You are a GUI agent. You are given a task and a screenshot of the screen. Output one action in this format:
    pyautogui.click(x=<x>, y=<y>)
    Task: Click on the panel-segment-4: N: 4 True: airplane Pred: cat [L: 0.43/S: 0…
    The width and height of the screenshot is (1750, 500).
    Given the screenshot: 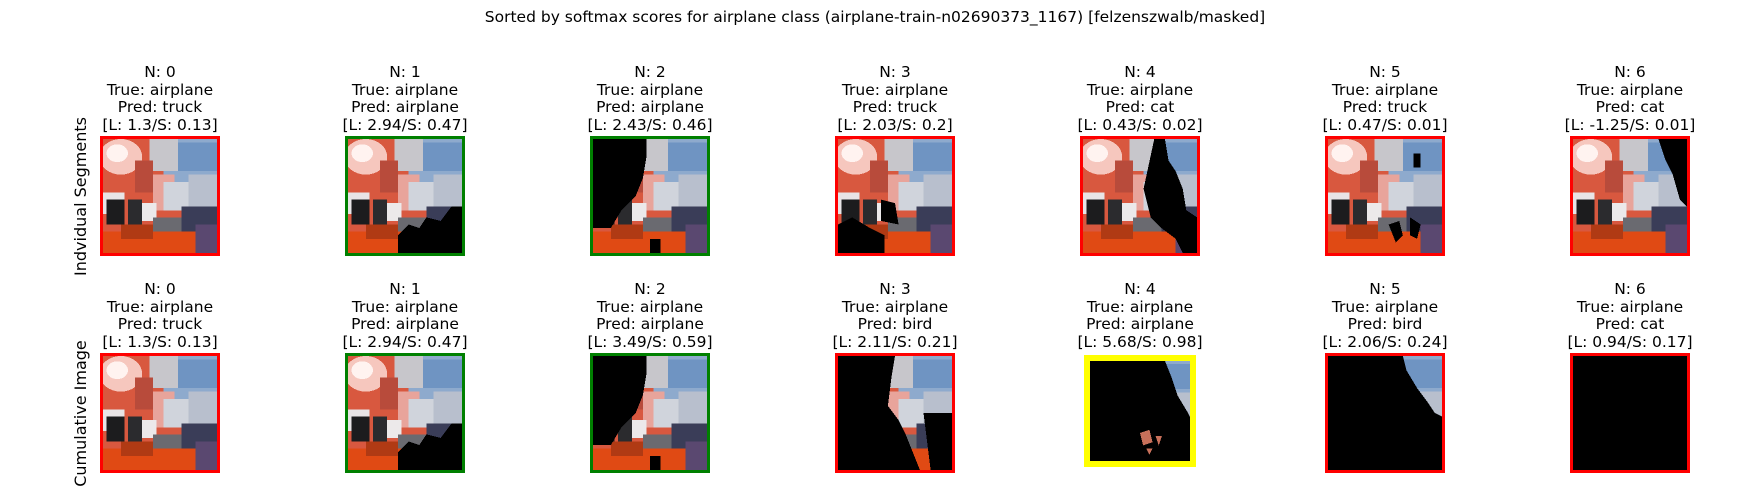 What is the action you would take?
    pyautogui.click(x=1140, y=159)
    